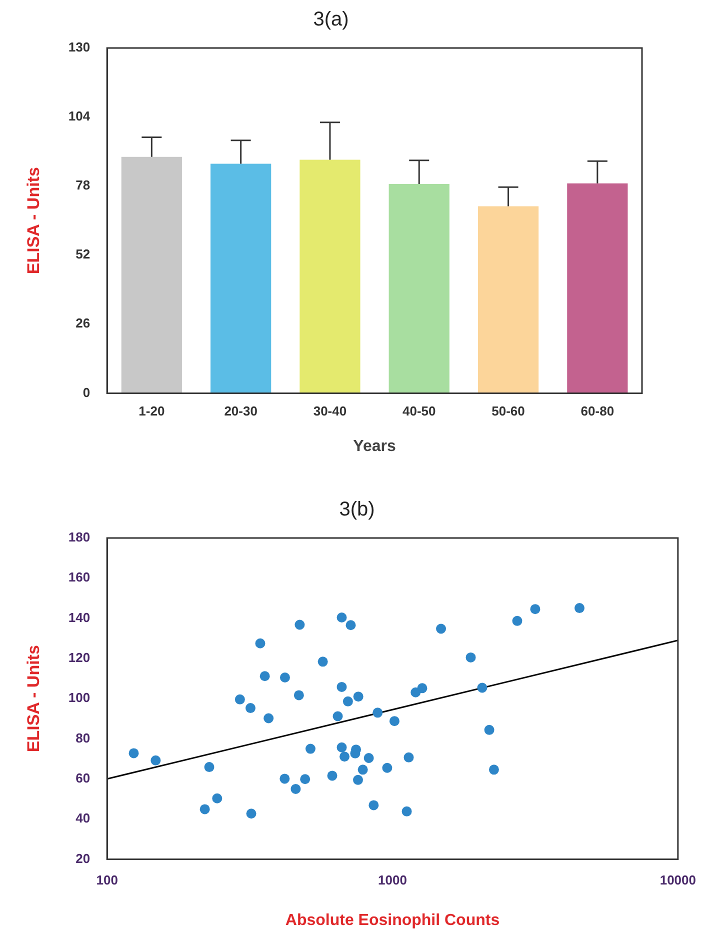  Describe the element at coordinates (86, 392) in the screenshot. I see `y-tick-label: 0` at that location.